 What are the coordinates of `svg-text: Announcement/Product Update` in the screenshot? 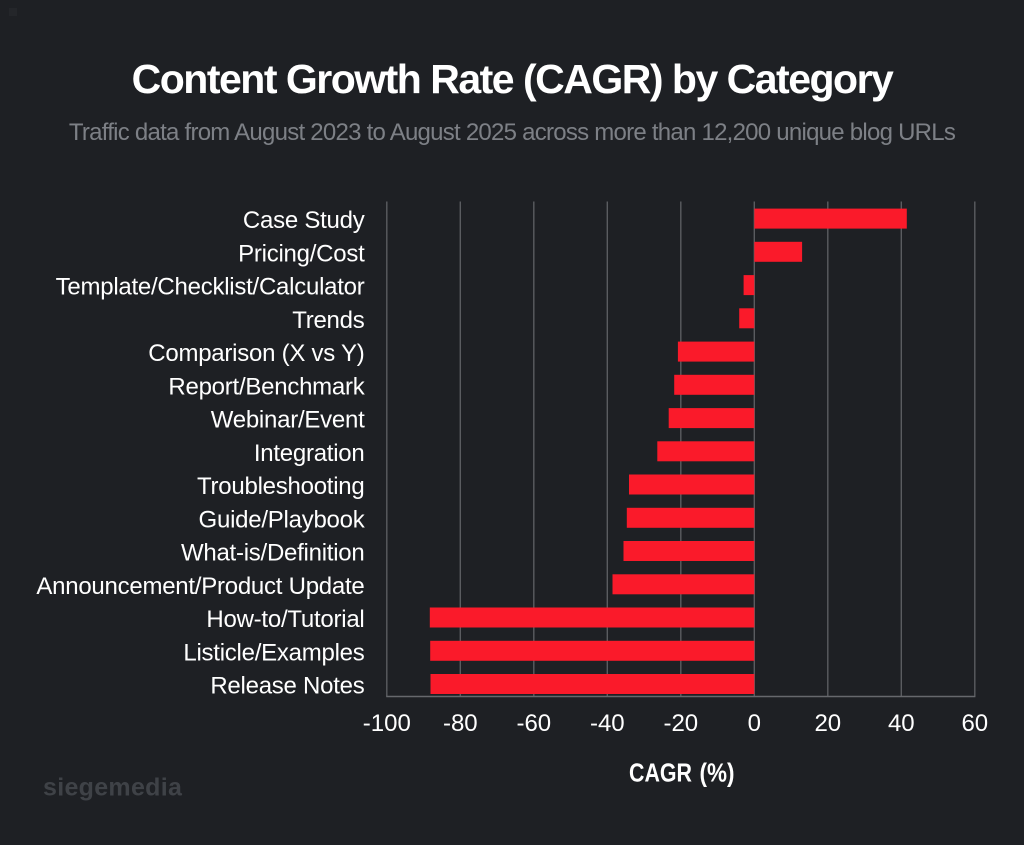 It's located at (200, 586).